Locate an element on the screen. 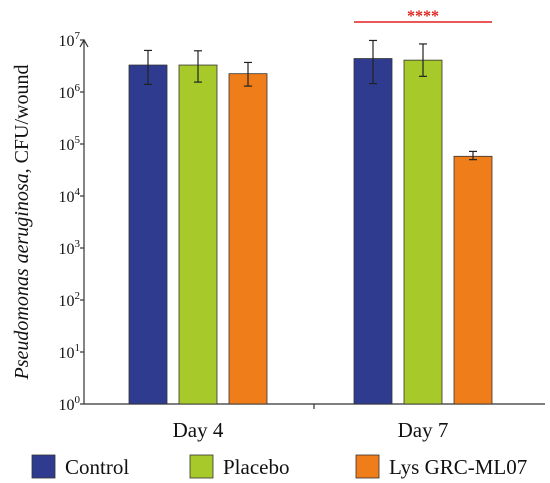 The height and width of the screenshot is (483, 550). y-tick-label: 10¹ is located at coordinates (70, 352).